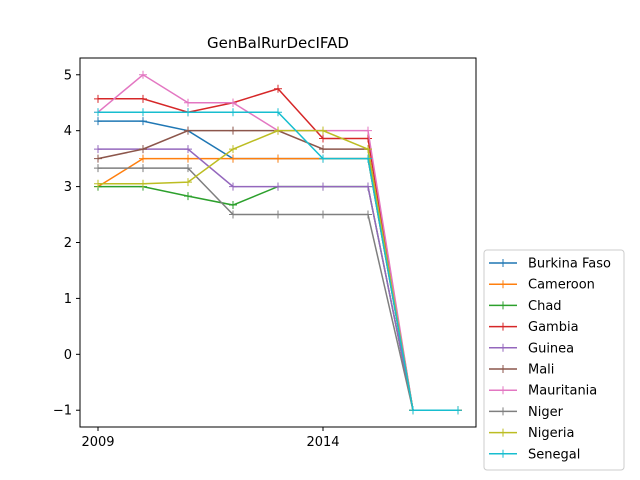 The image size is (640, 480). I want to click on legend-label: Mali, so click(541, 370).